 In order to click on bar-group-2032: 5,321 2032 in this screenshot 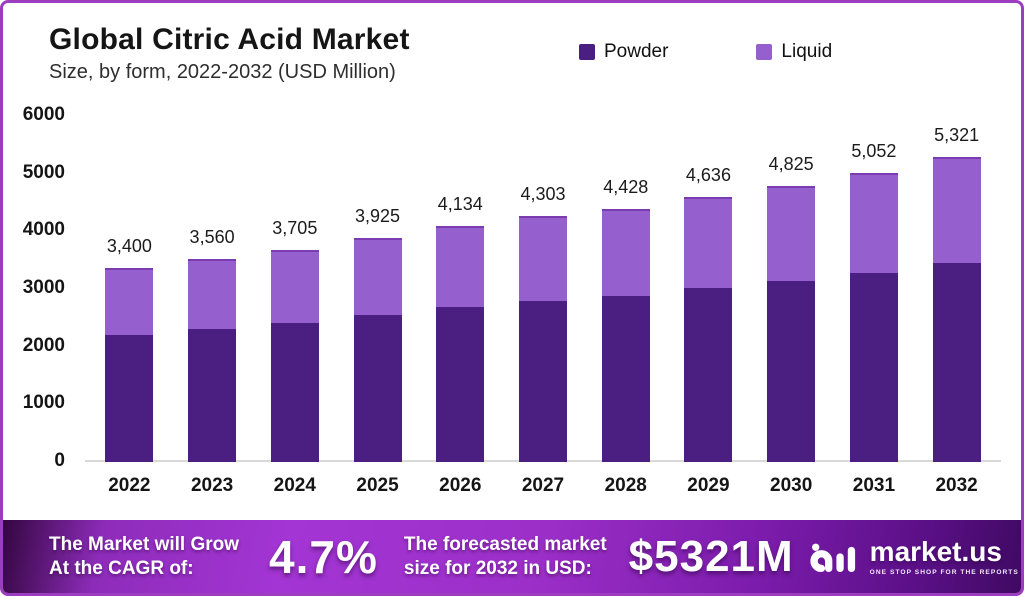, I will do `click(956, 306)`.